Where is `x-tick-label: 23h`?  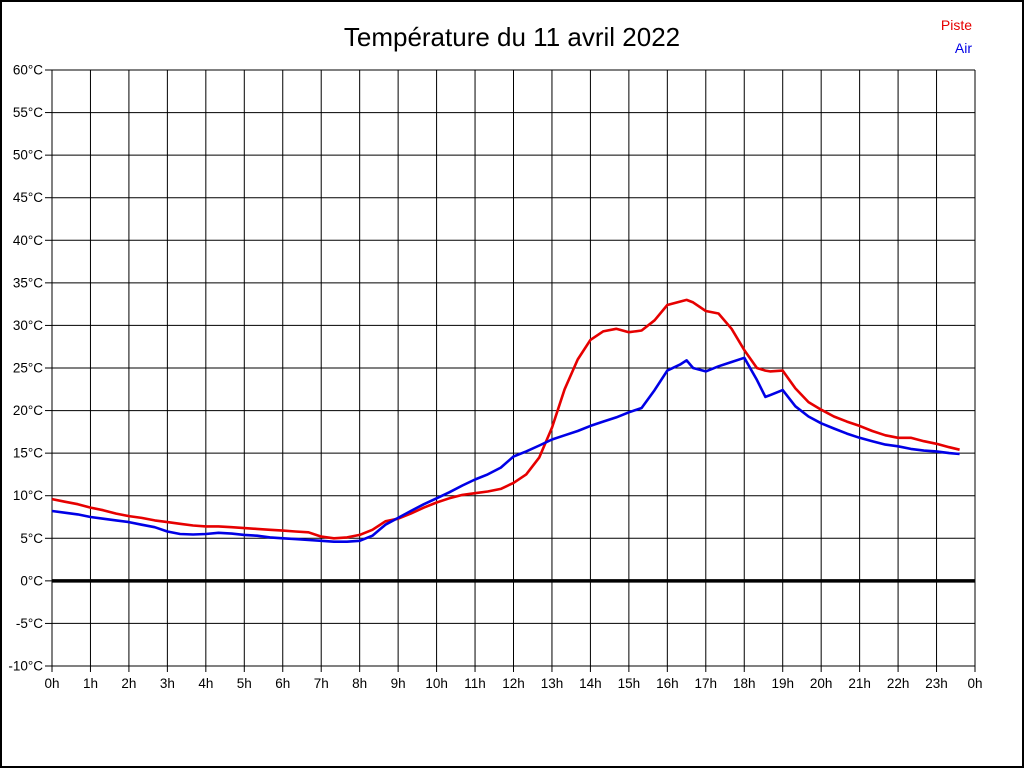 x-tick-label: 23h is located at coordinates (936, 683).